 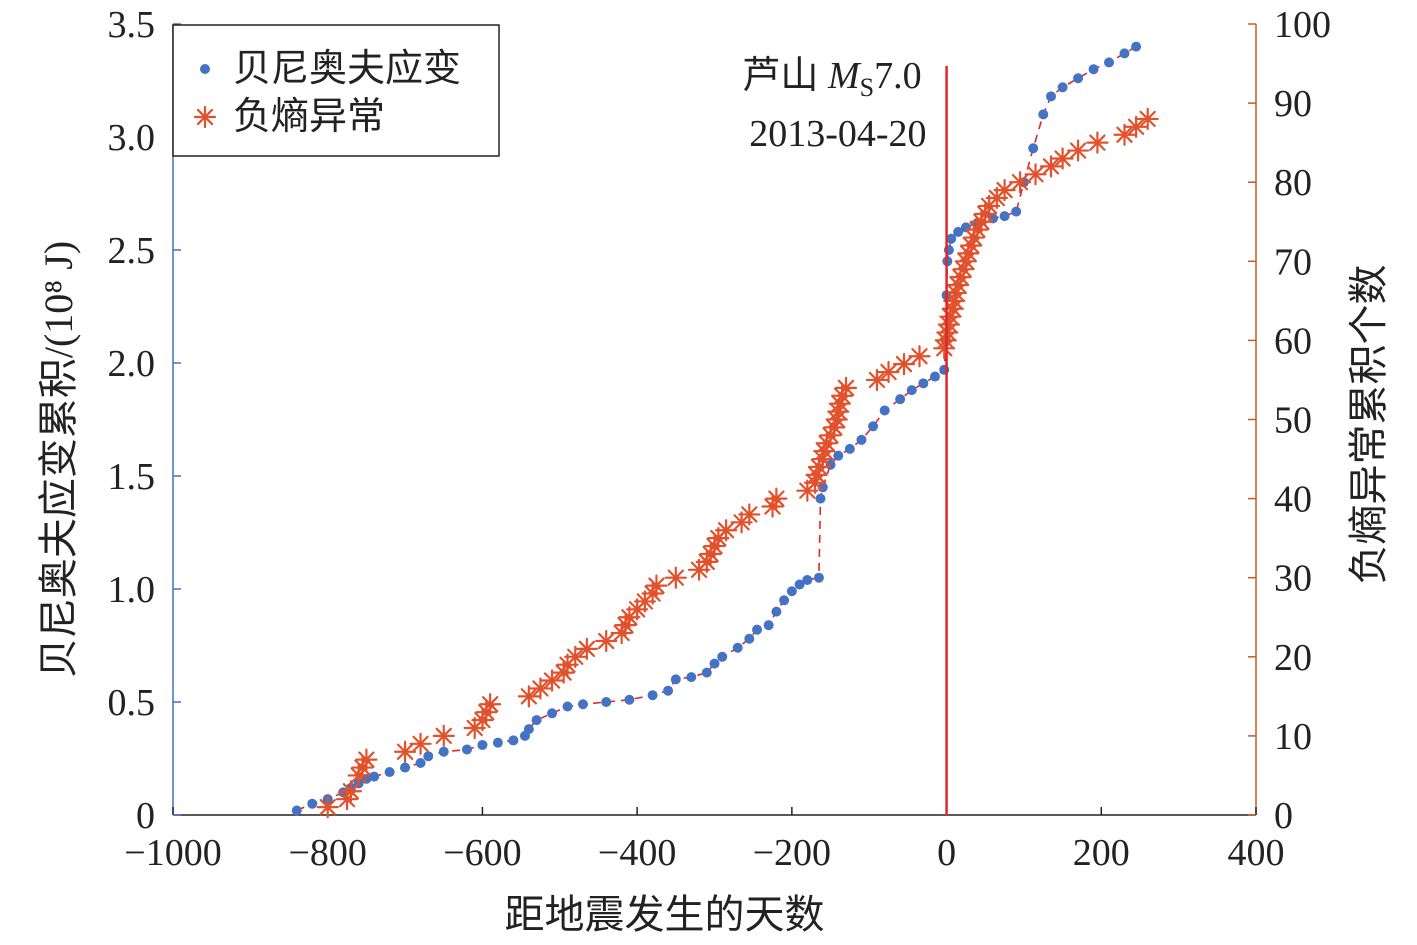 What do you see at coordinates (1293, 579) in the screenshot?
I see `right-y-tick-label: 30` at bounding box center [1293, 579].